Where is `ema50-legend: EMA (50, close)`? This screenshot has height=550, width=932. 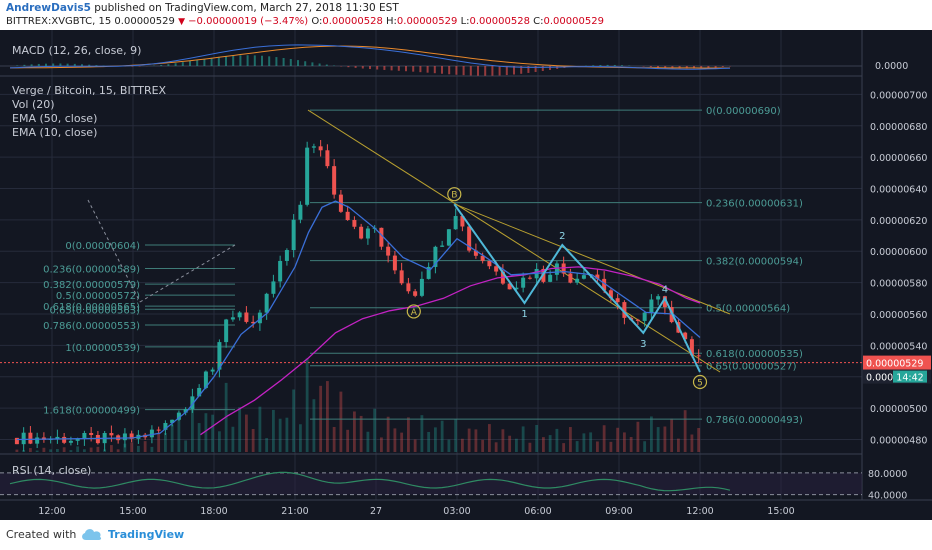 ema50-legend: EMA (50, close) is located at coordinates (54, 118).